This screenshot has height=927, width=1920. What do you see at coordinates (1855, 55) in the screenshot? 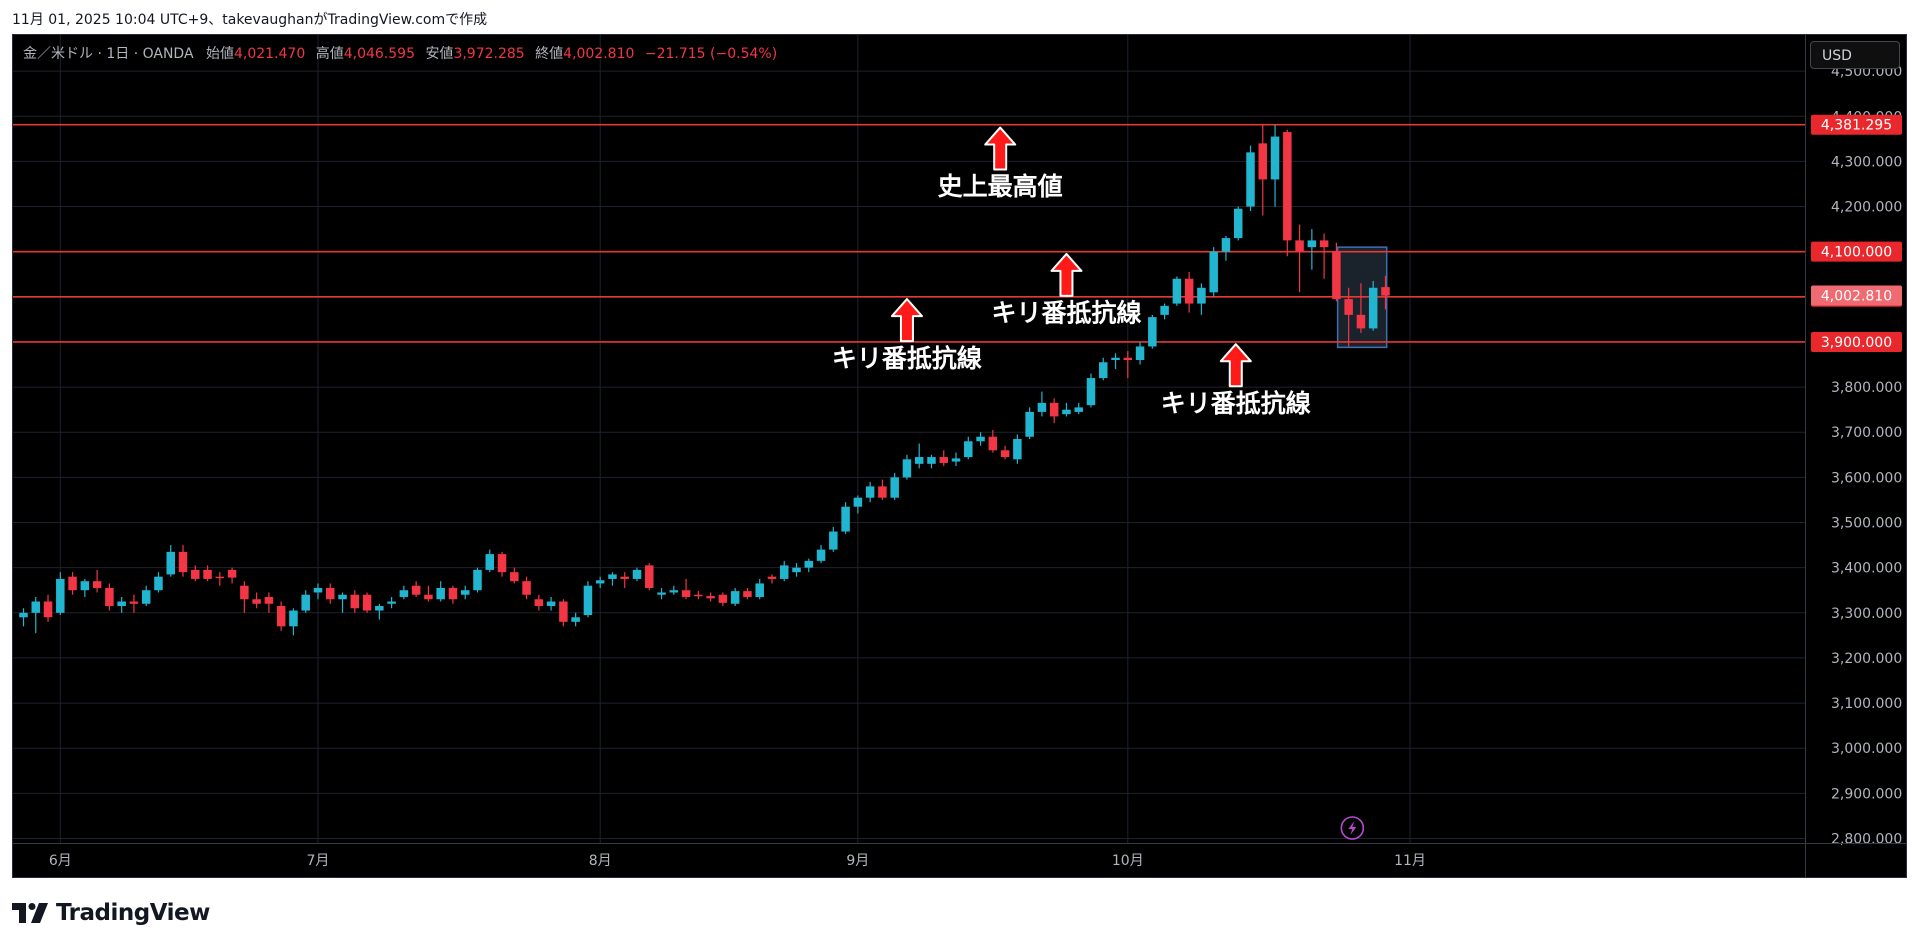
I see `currency-selector: USD` at bounding box center [1855, 55].